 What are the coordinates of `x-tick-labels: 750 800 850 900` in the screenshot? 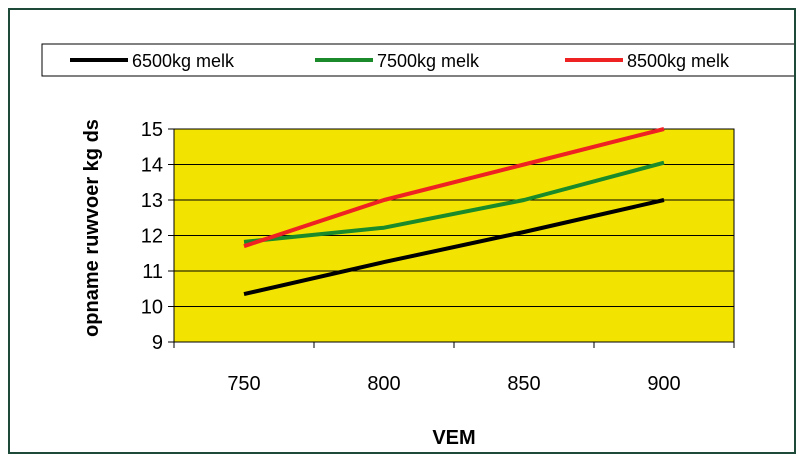 It's located at (453, 384).